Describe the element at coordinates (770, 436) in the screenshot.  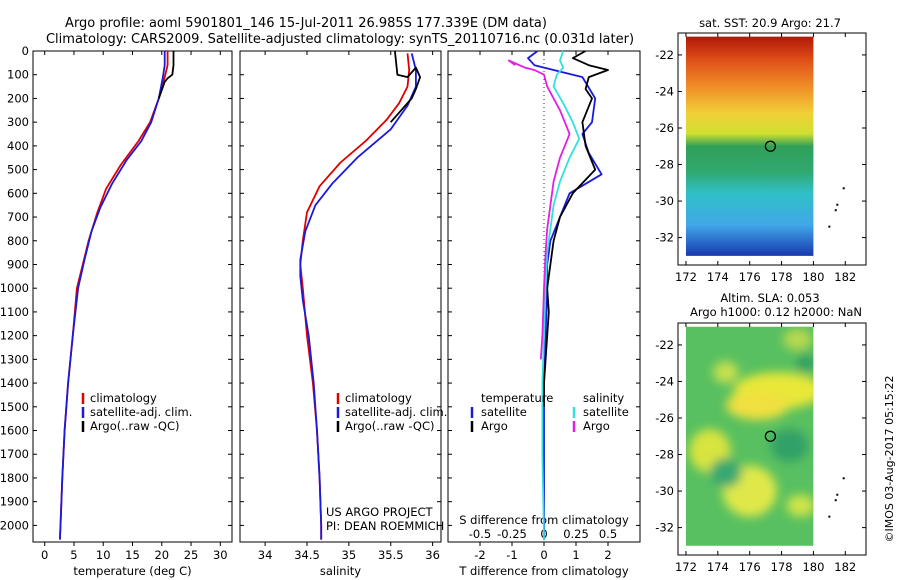
I see `argo-float-marker` at that location.